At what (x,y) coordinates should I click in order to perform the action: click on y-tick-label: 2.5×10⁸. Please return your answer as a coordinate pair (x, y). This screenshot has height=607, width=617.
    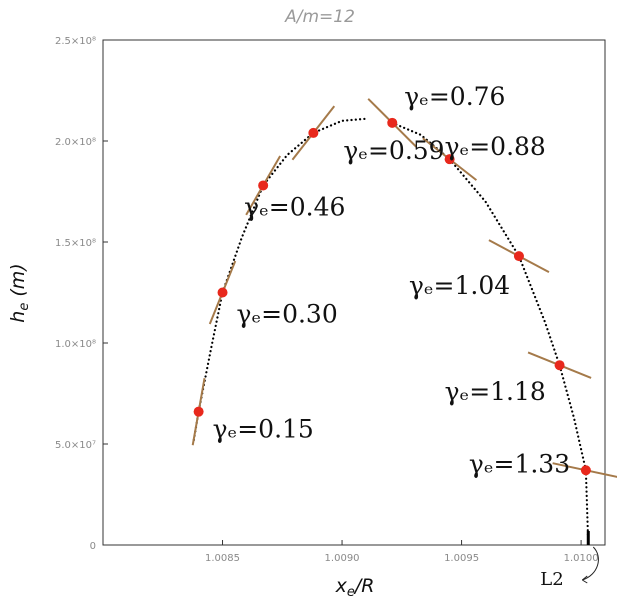
    Looking at the image, I should click on (75, 41).